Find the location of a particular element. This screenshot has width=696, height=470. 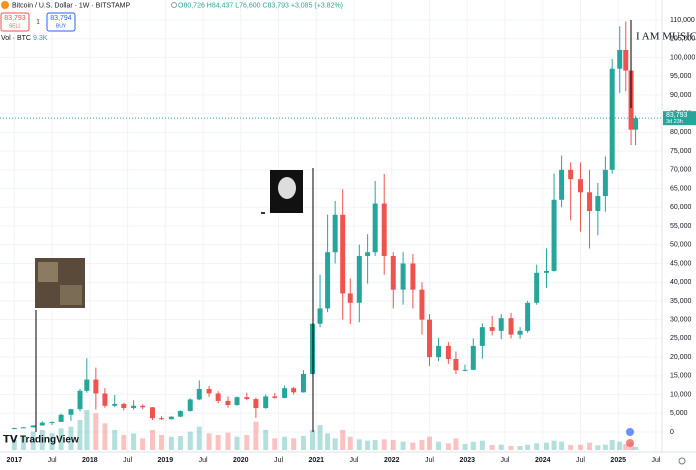

y-tick-label: 65,000 is located at coordinates (681, 188).